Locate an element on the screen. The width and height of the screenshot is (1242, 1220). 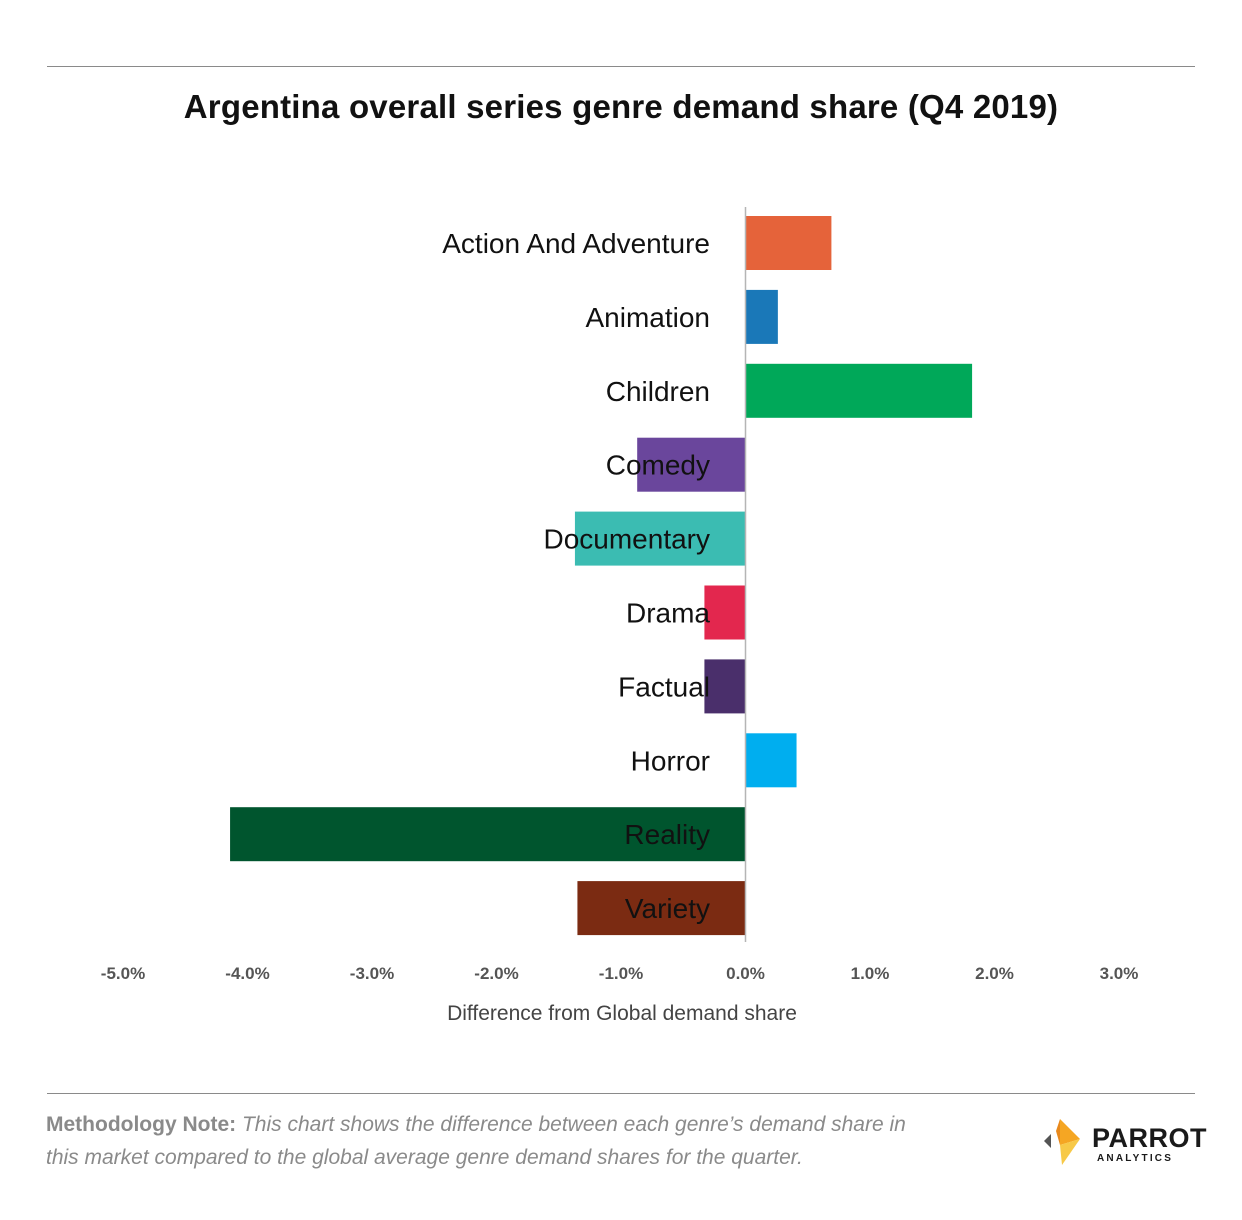
x-tick-label: -1.0% is located at coordinates (621, 973).